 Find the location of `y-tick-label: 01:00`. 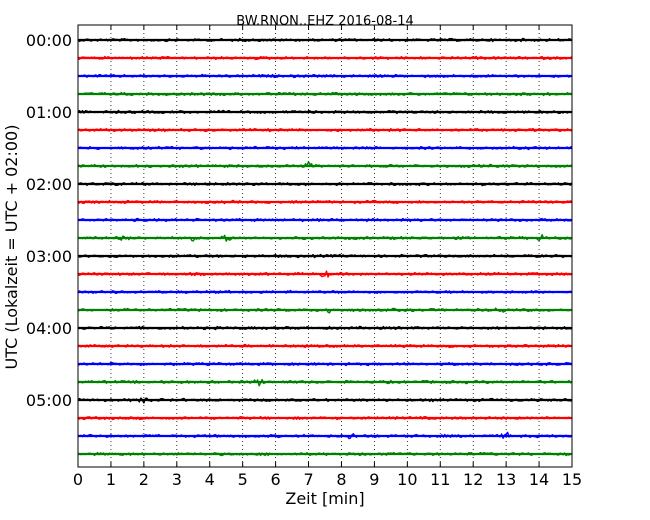

y-tick-label: 01:00 is located at coordinates (49, 112).